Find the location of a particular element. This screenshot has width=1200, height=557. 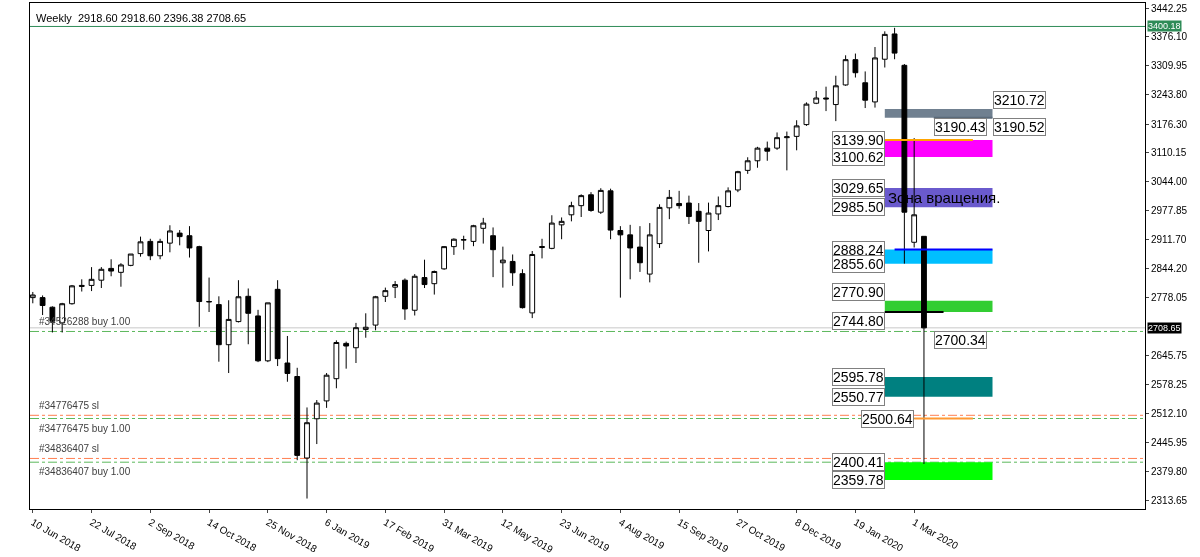

y-tick-label: 2778.05 is located at coordinates (1169, 298).